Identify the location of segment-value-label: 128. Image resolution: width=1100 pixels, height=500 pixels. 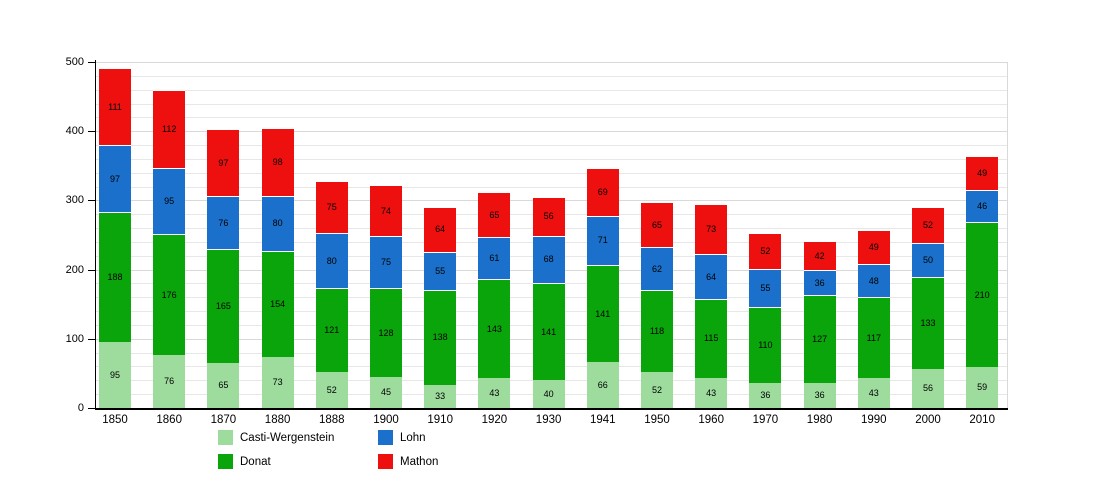
(386, 332).